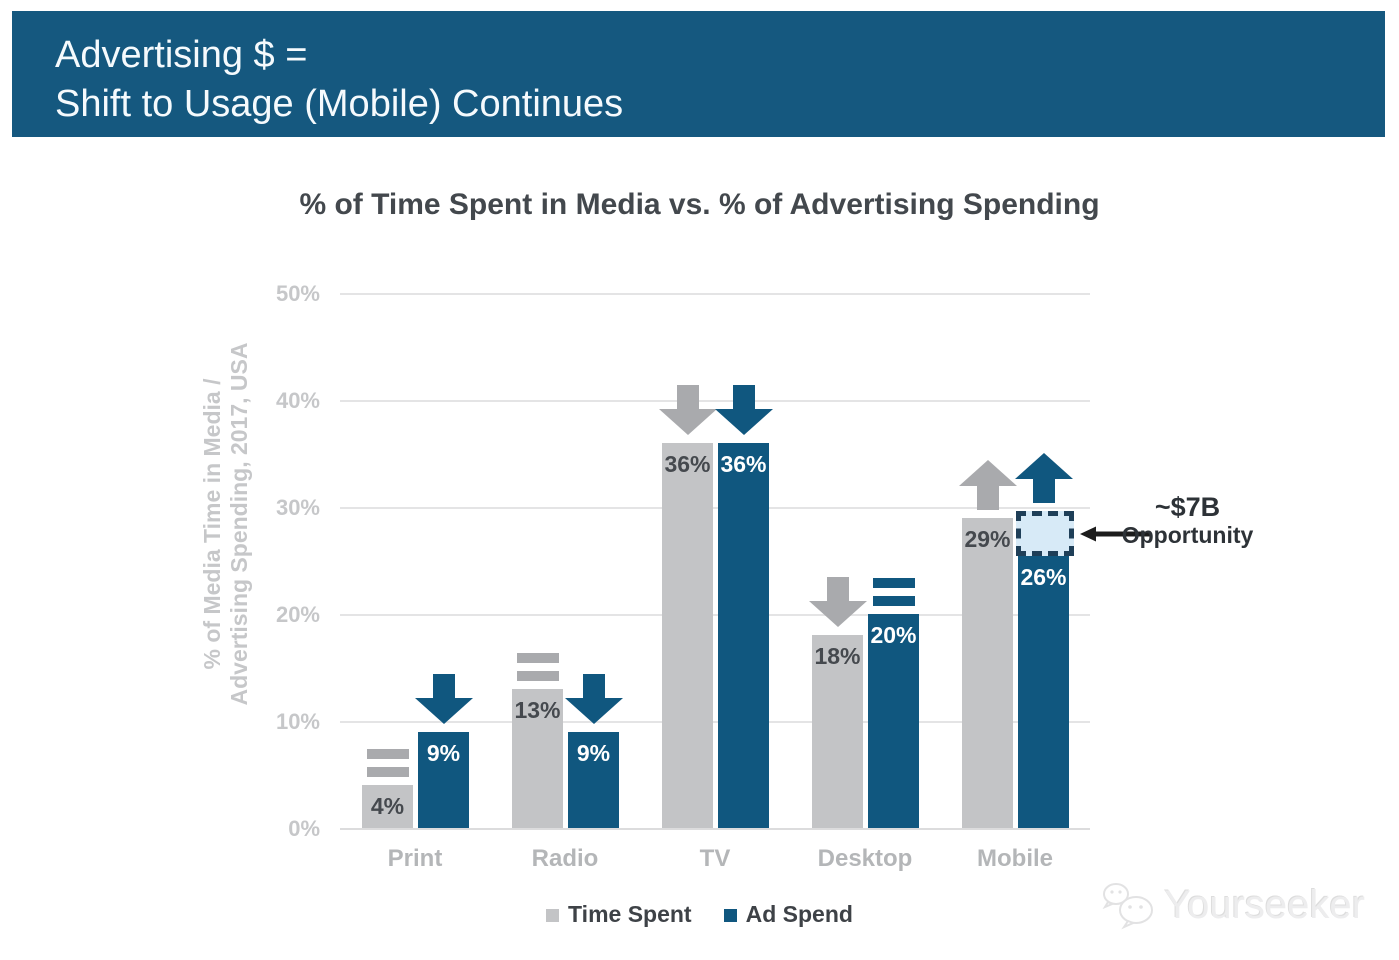 Image resolution: width=1399 pixels, height=960 pixels. I want to click on legend-label: Ad Spend, so click(799, 914).